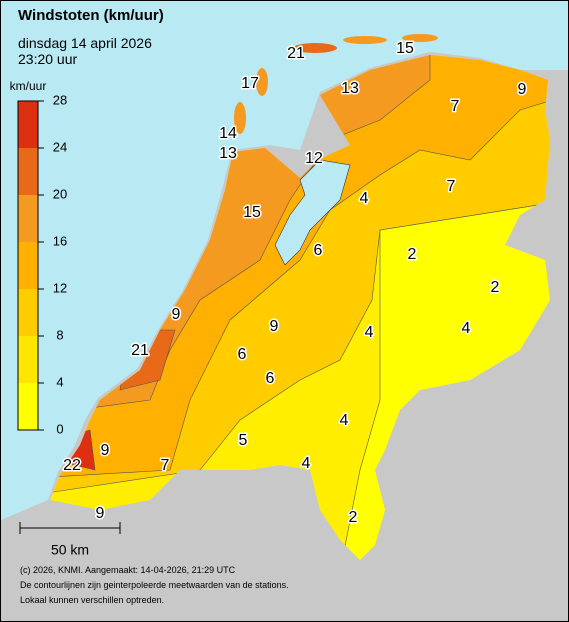 The image size is (569, 622). What do you see at coordinates (85, 43) in the screenshot?
I see `date: dinsdag 14 april 2026` at bounding box center [85, 43].